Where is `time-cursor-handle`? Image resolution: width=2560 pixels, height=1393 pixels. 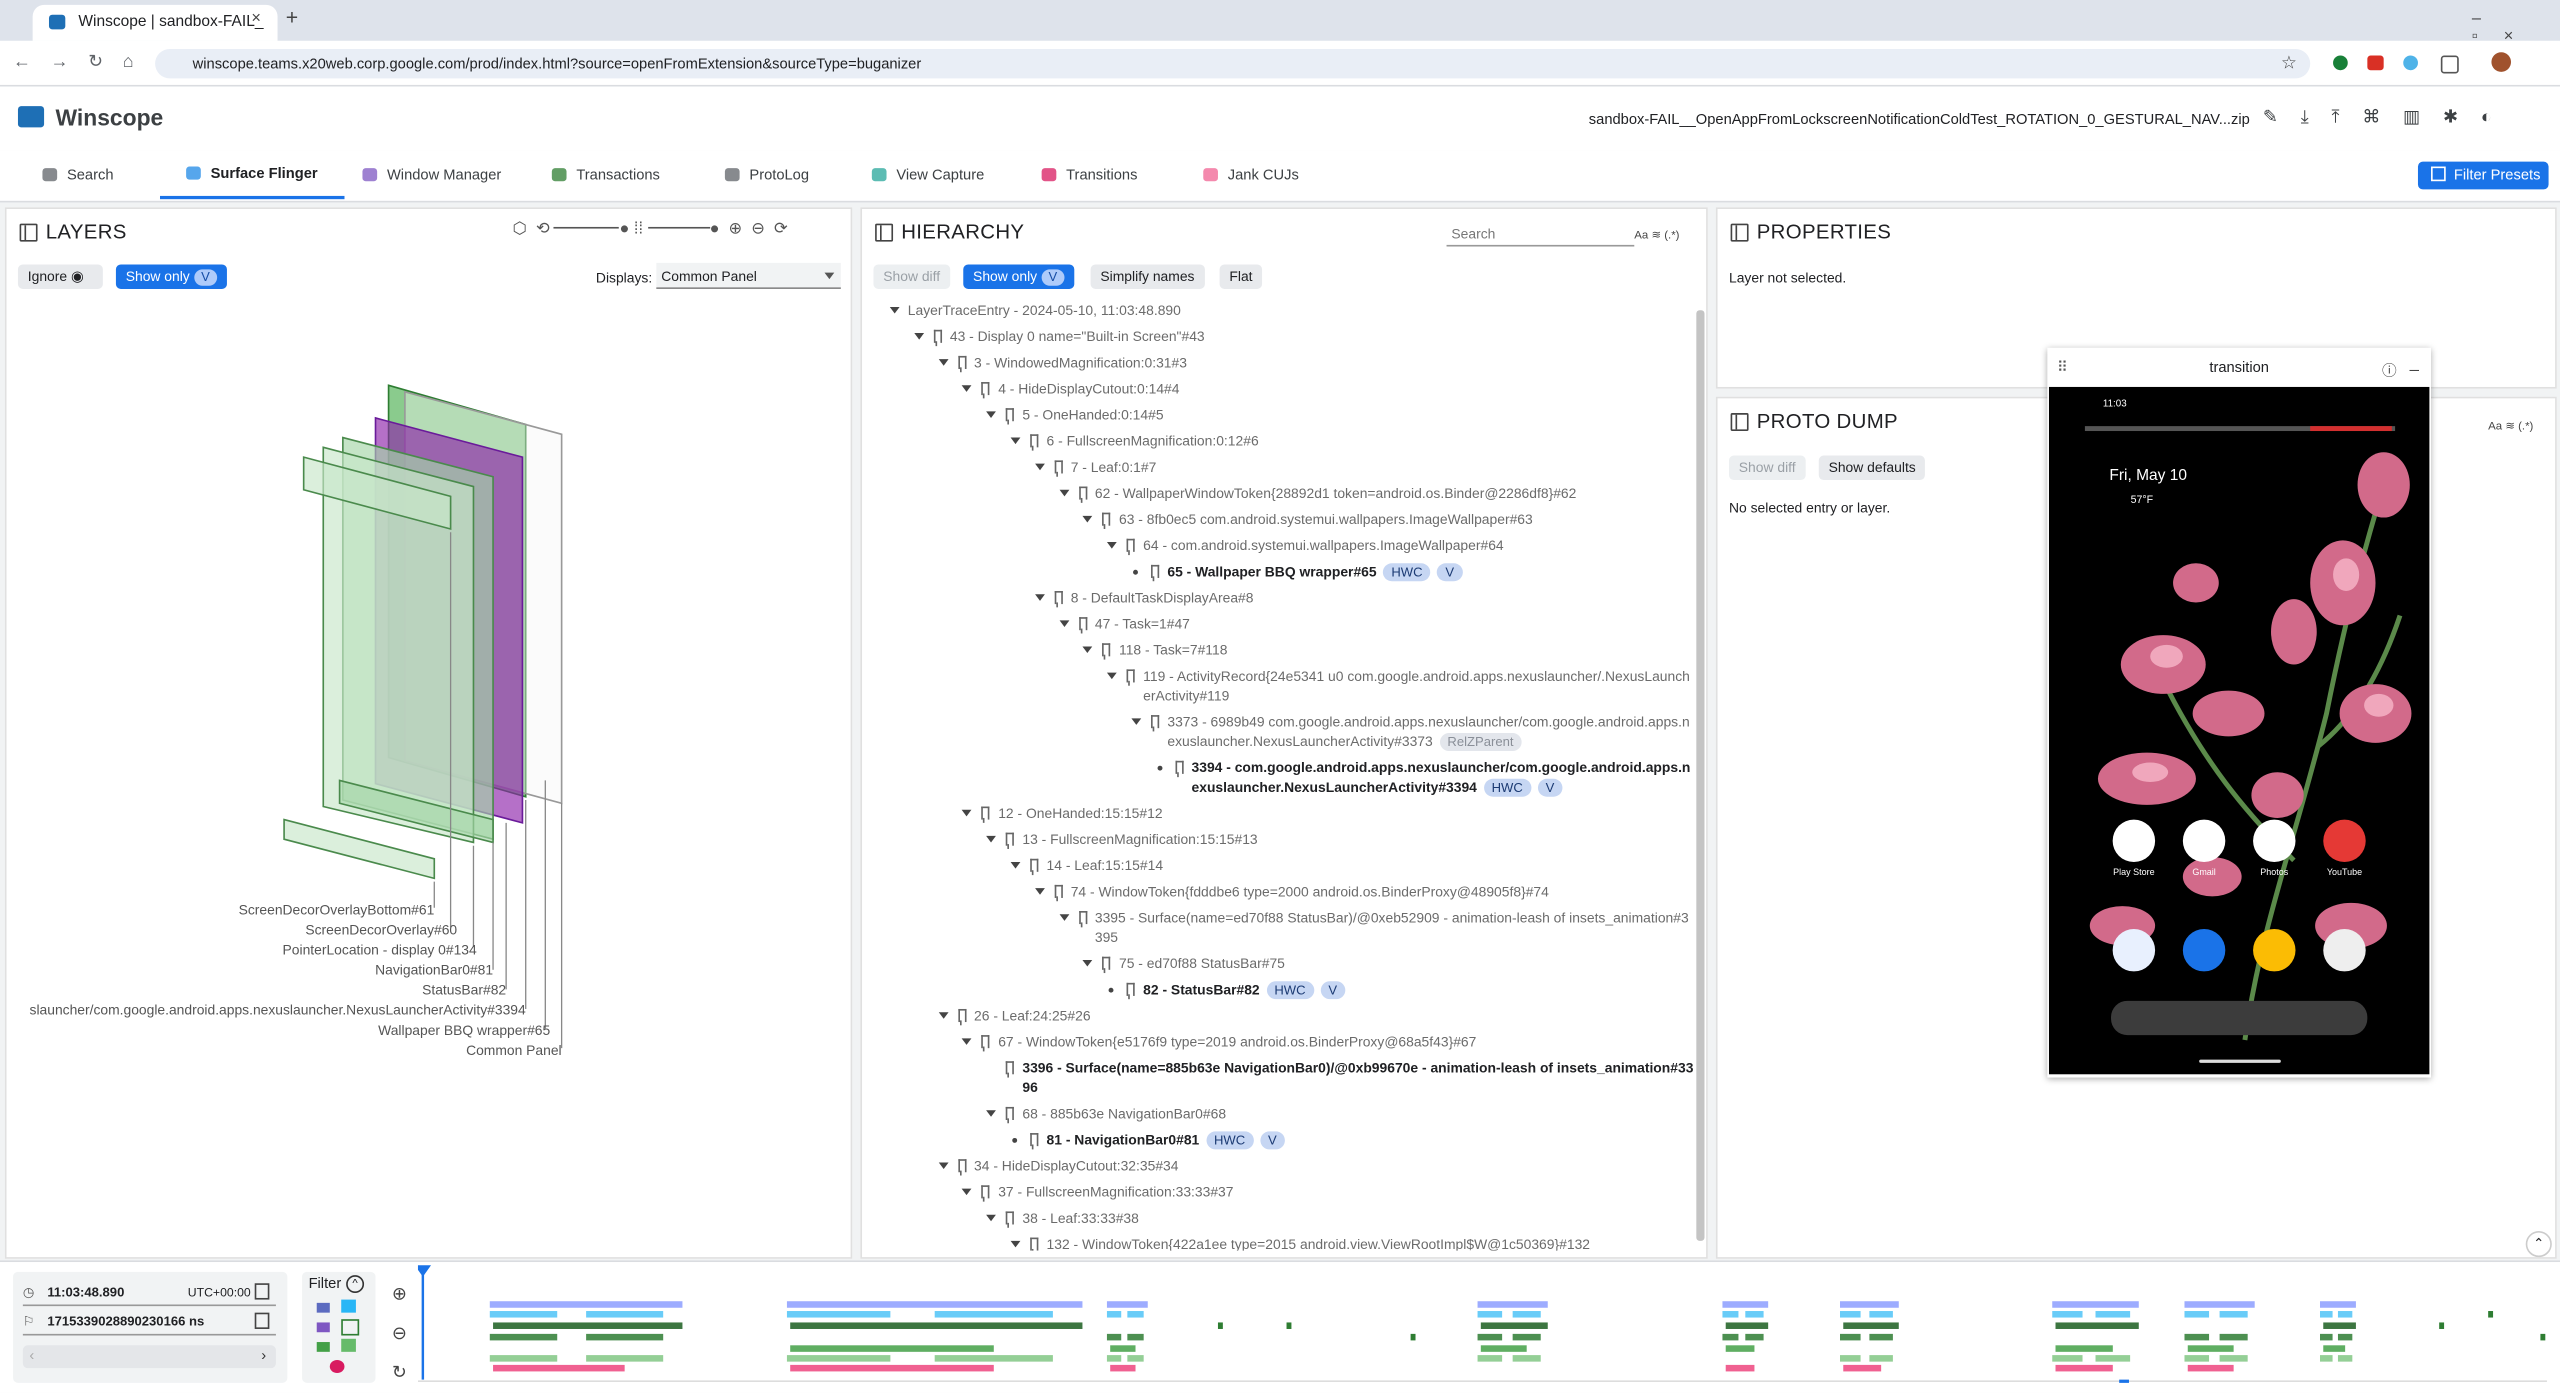 time-cursor-handle is located at coordinates (424, 1271).